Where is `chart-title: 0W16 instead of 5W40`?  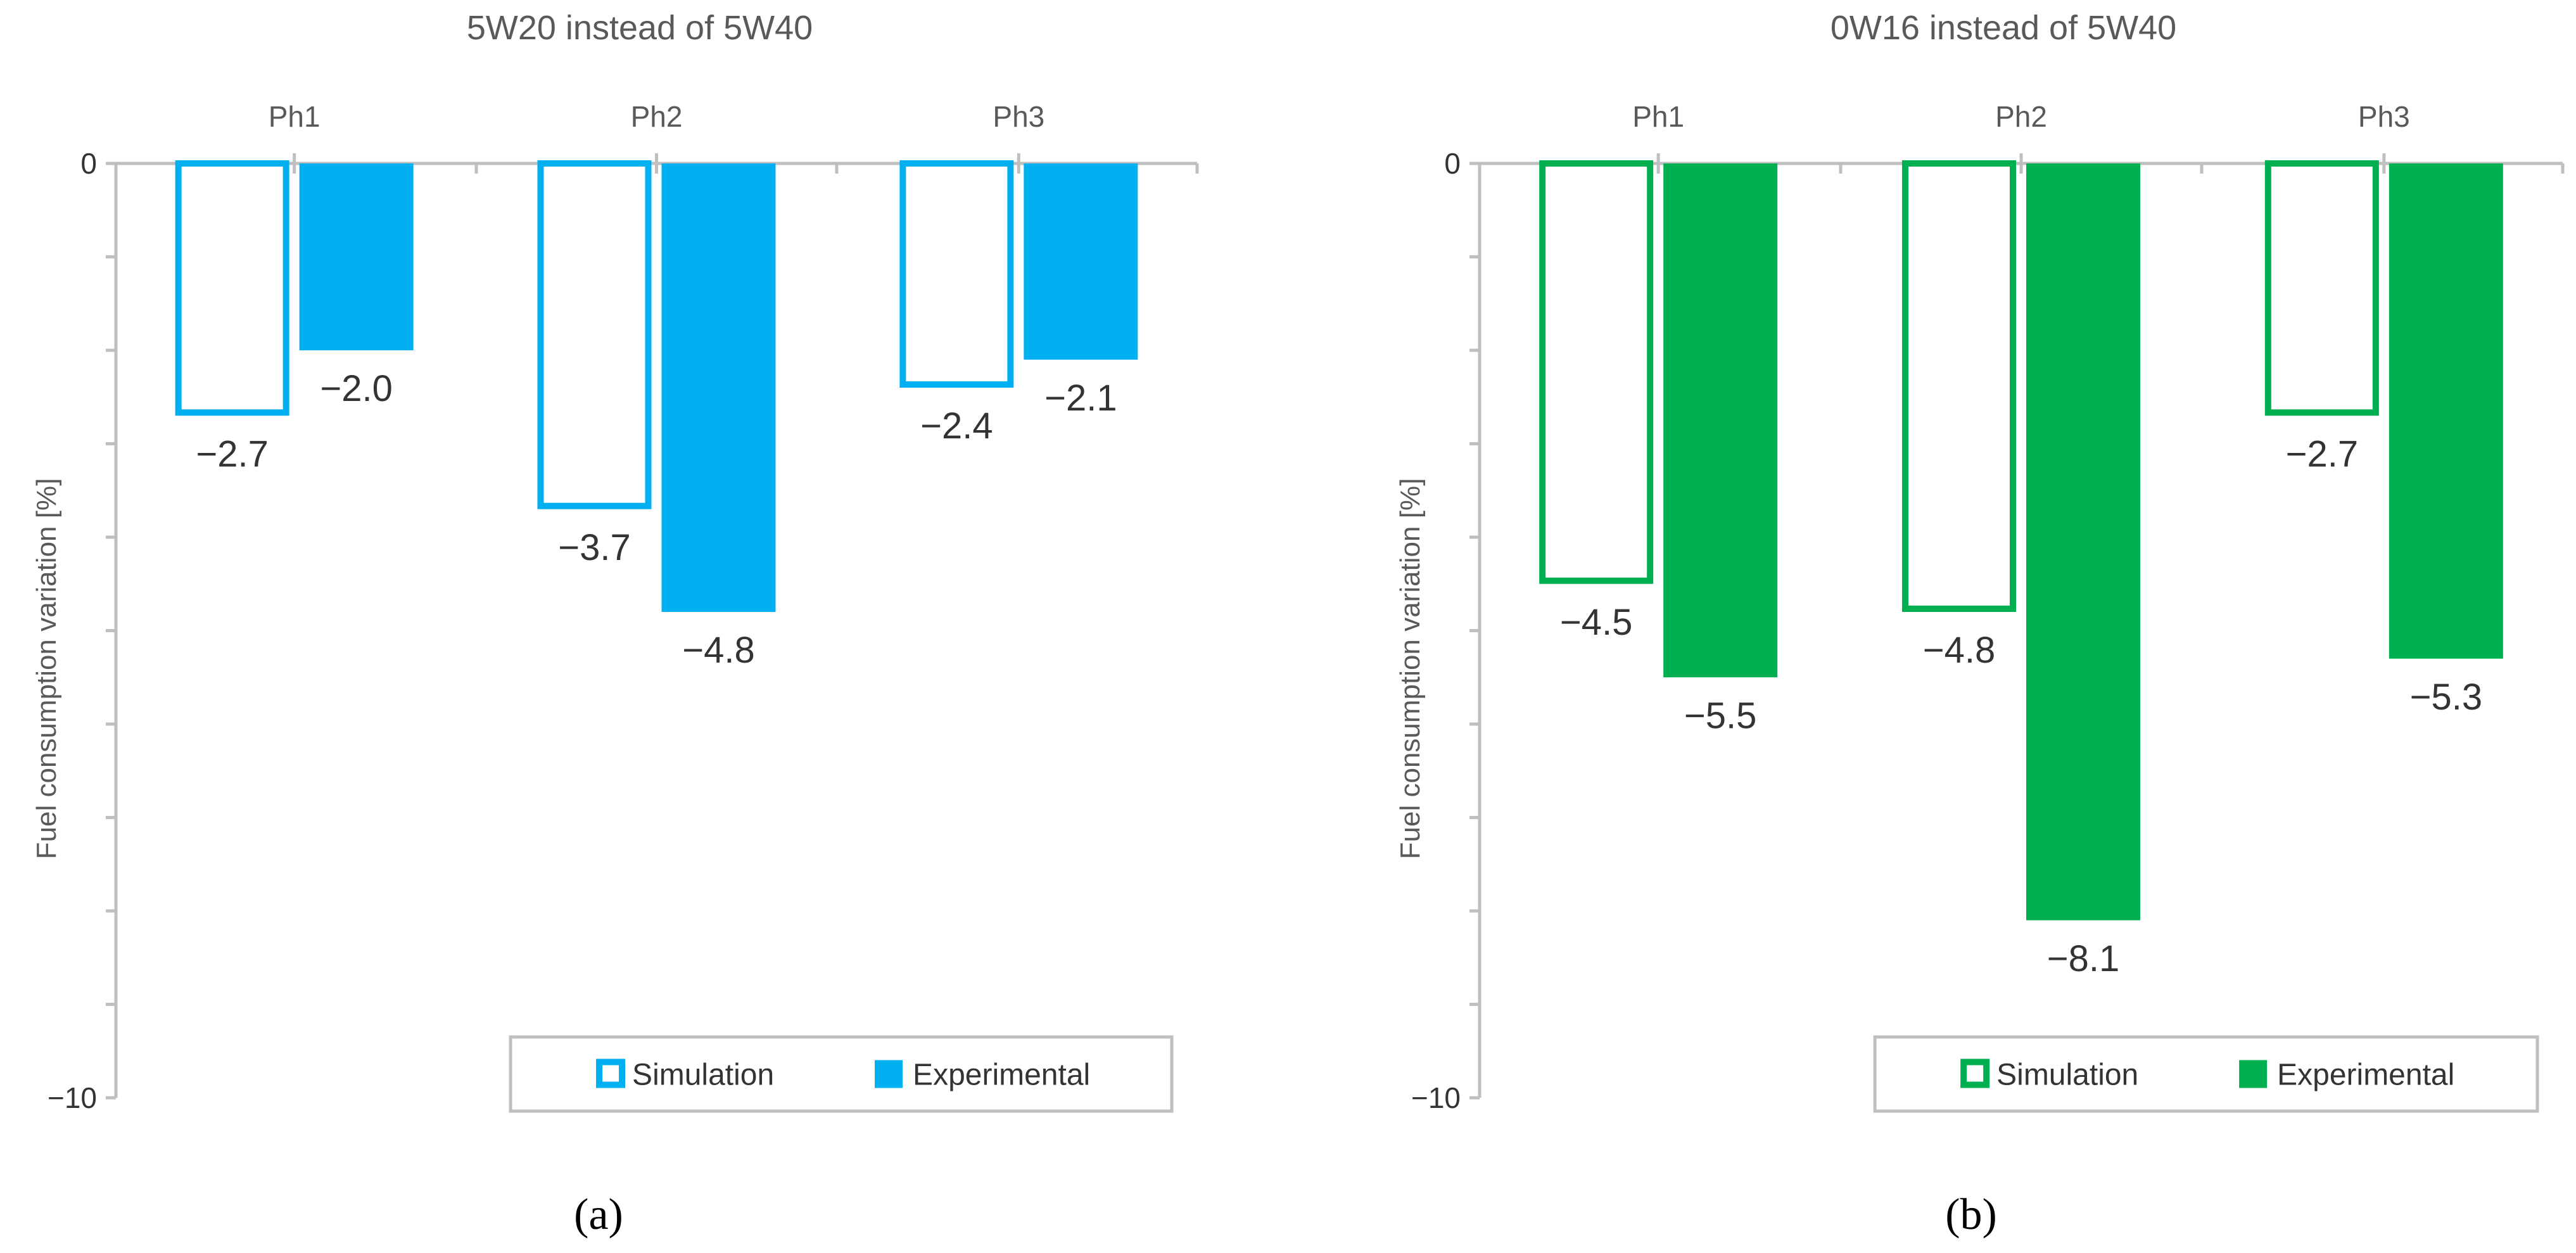
chart-title: 0W16 instead of 5W40 is located at coordinates (2003, 28).